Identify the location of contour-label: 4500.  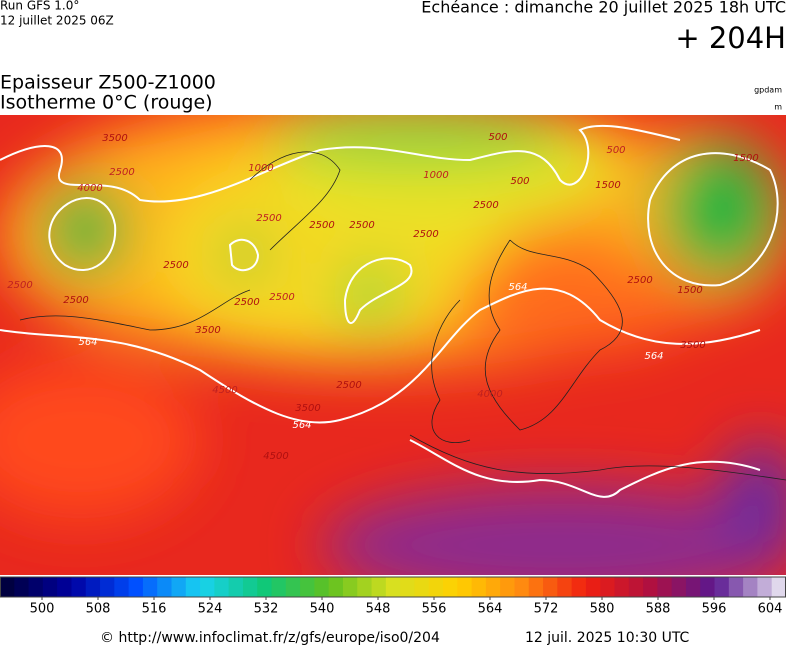
(224, 390).